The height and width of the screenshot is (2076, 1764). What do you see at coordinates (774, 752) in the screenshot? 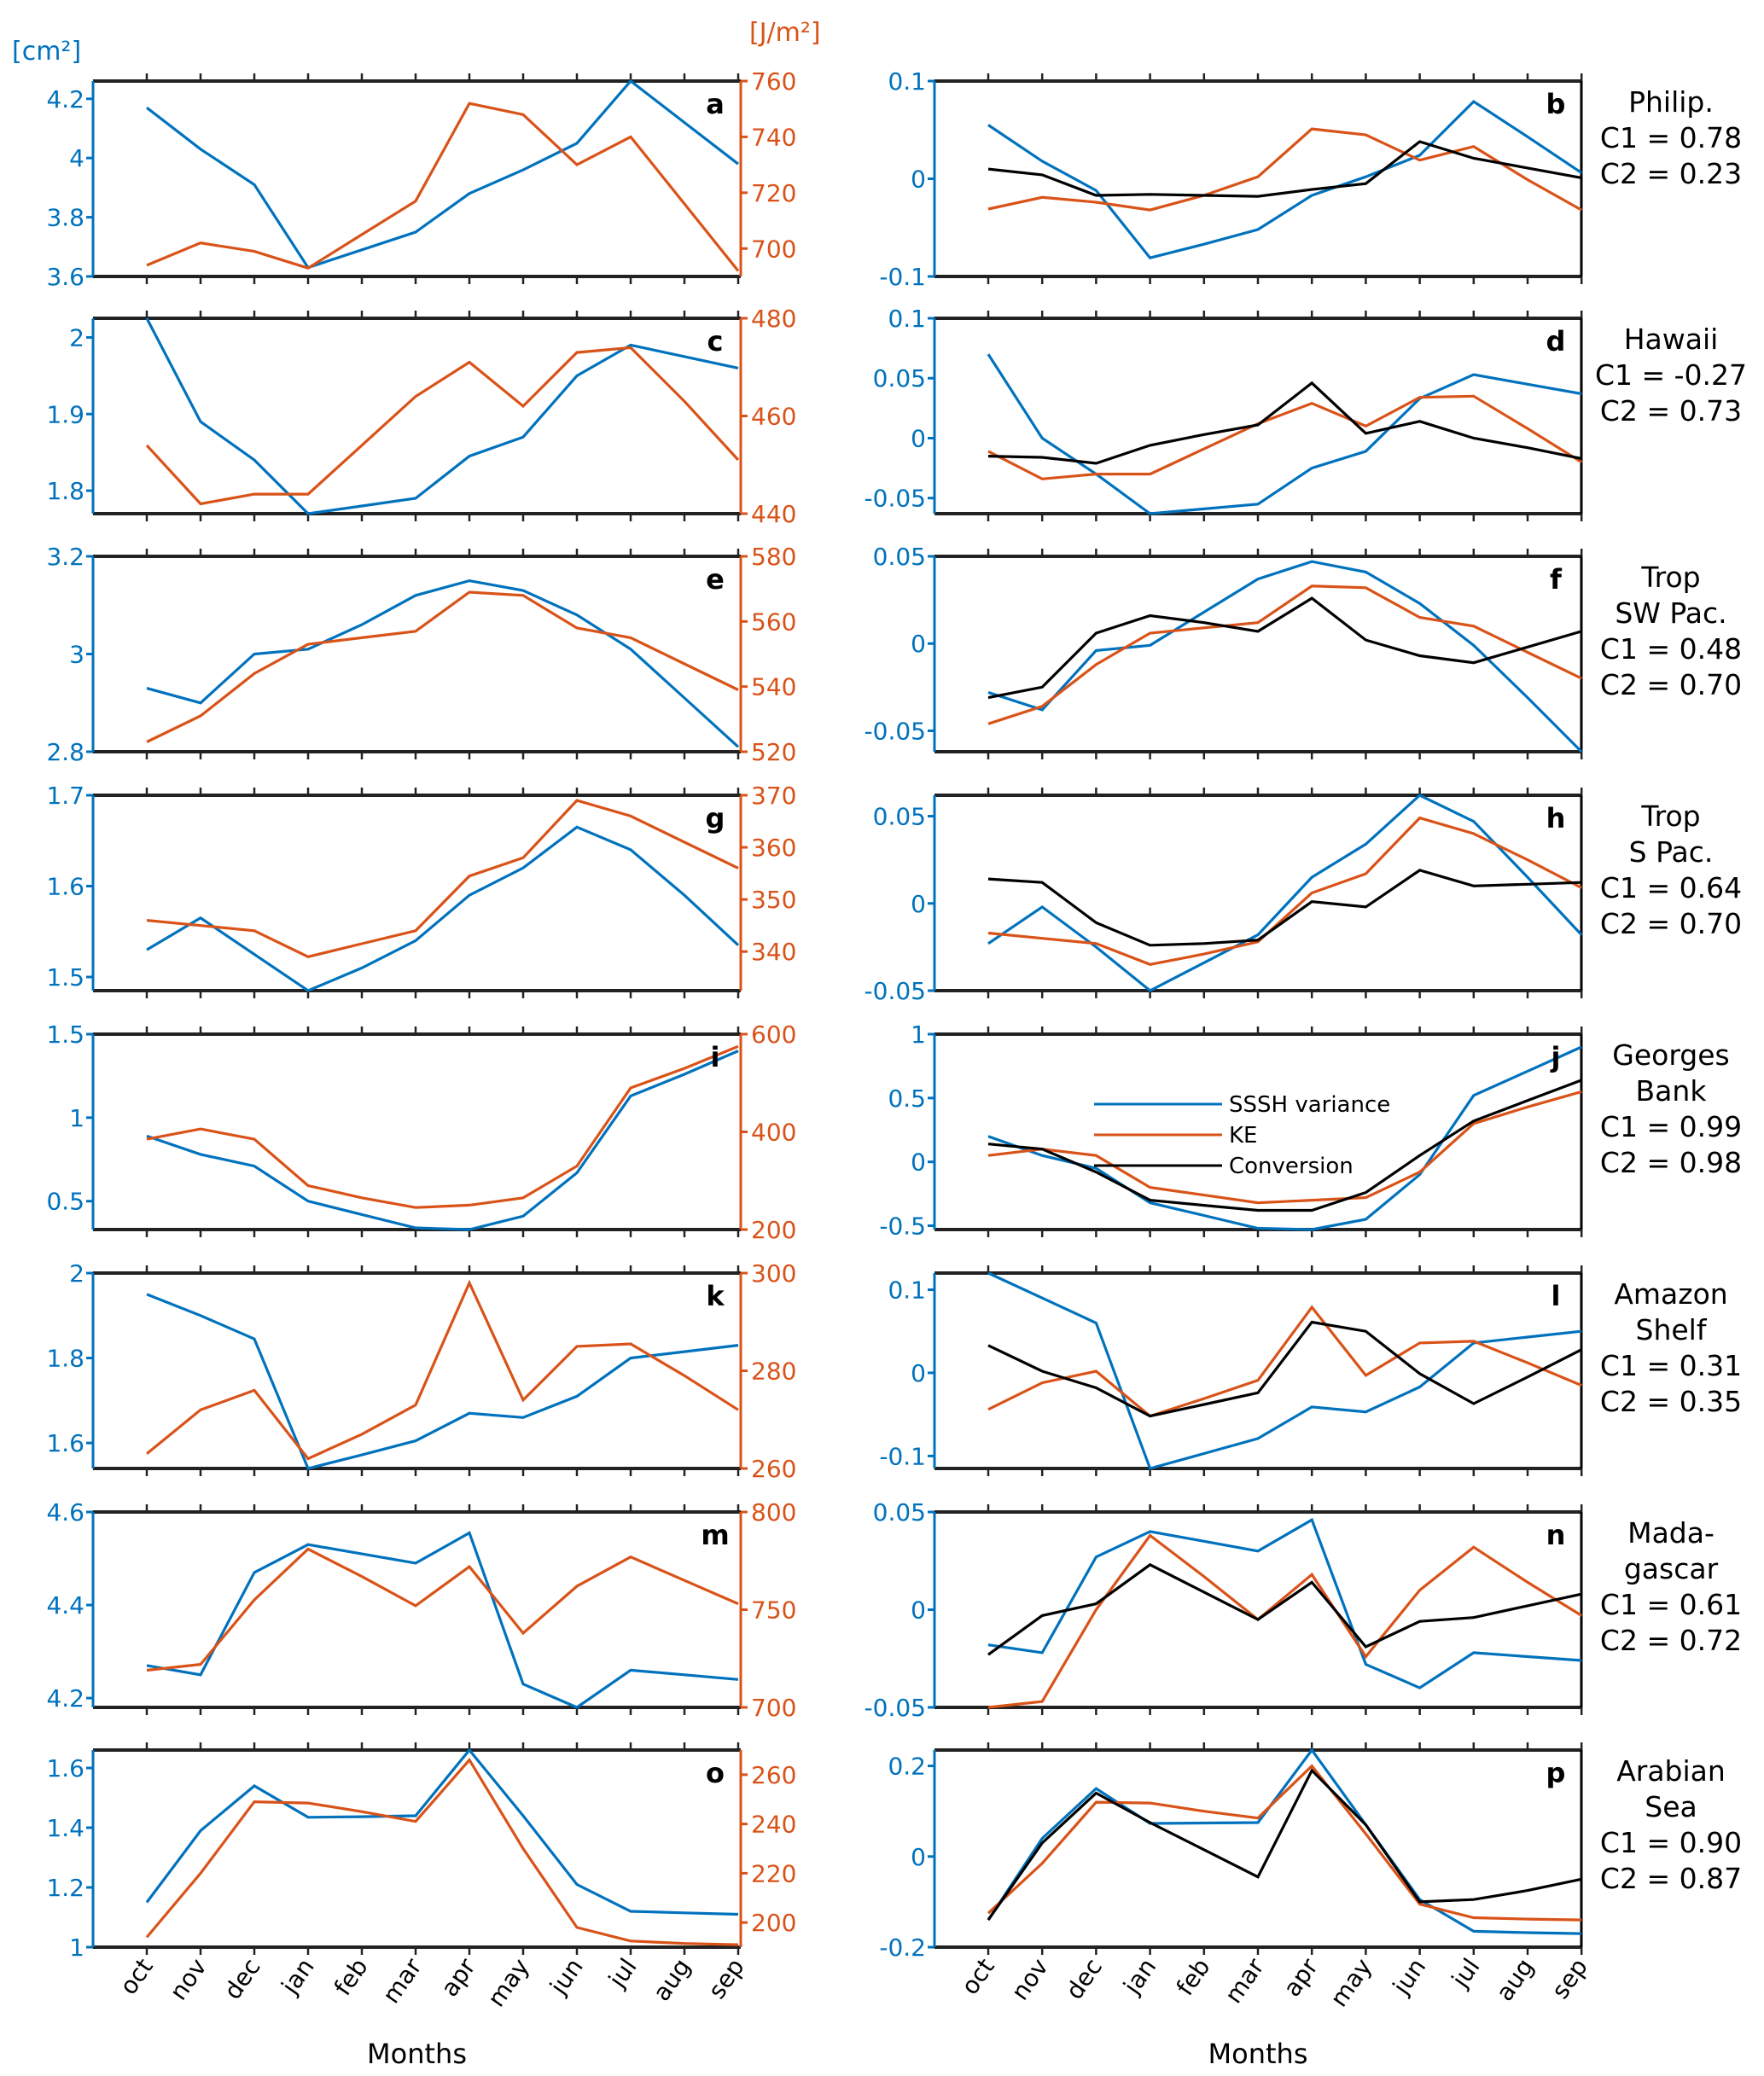
I see `y-tick-label-right: 520` at bounding box center [774, 752].